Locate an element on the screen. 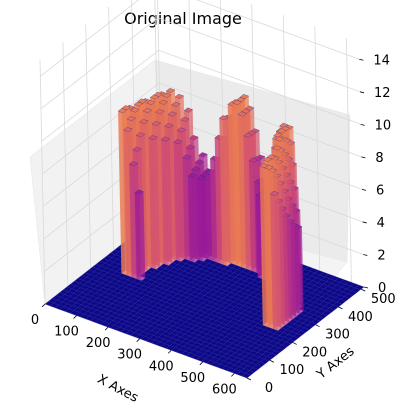 This screenshot has height=417, width=407. z-tick-label: 6 is located at coordinates (380, 190).